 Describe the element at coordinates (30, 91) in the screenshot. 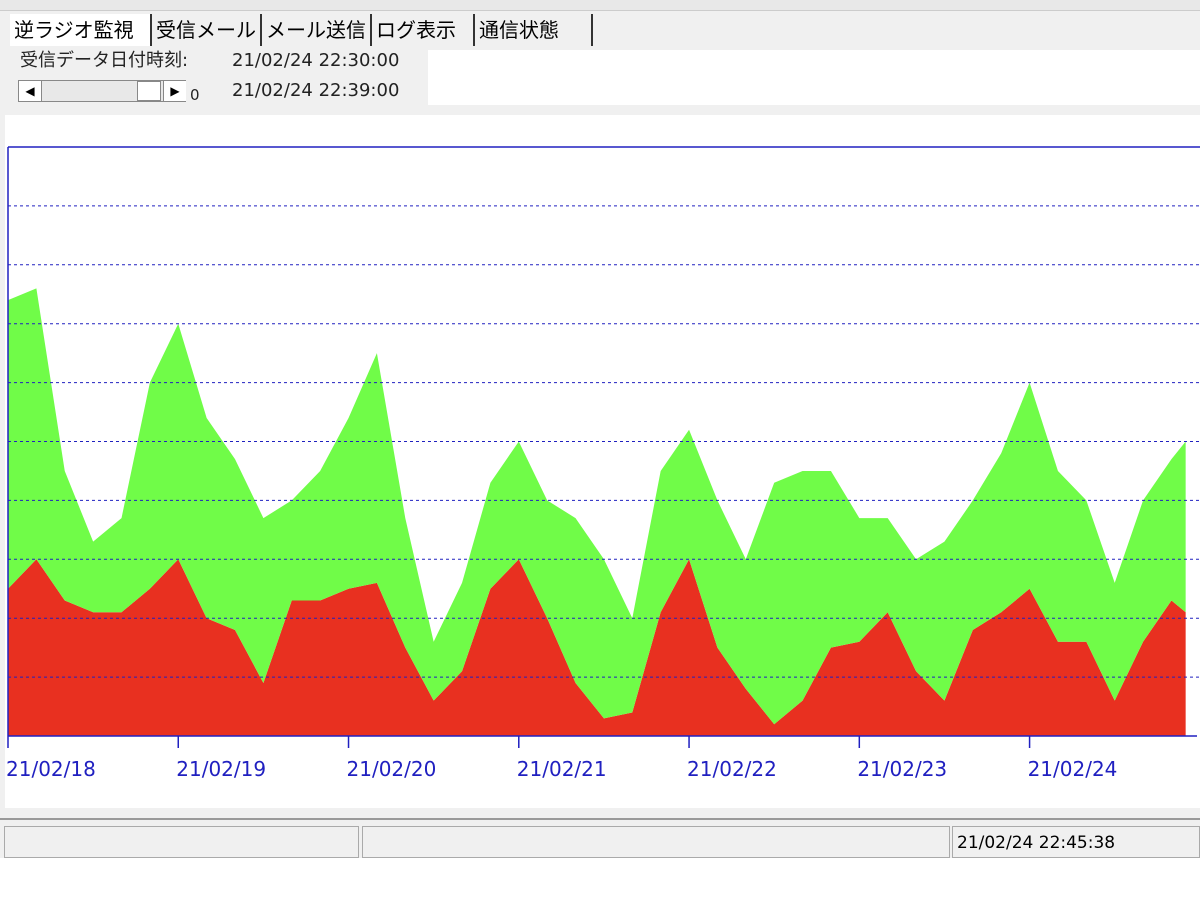

I see `scroll-left: ◀` at that location.